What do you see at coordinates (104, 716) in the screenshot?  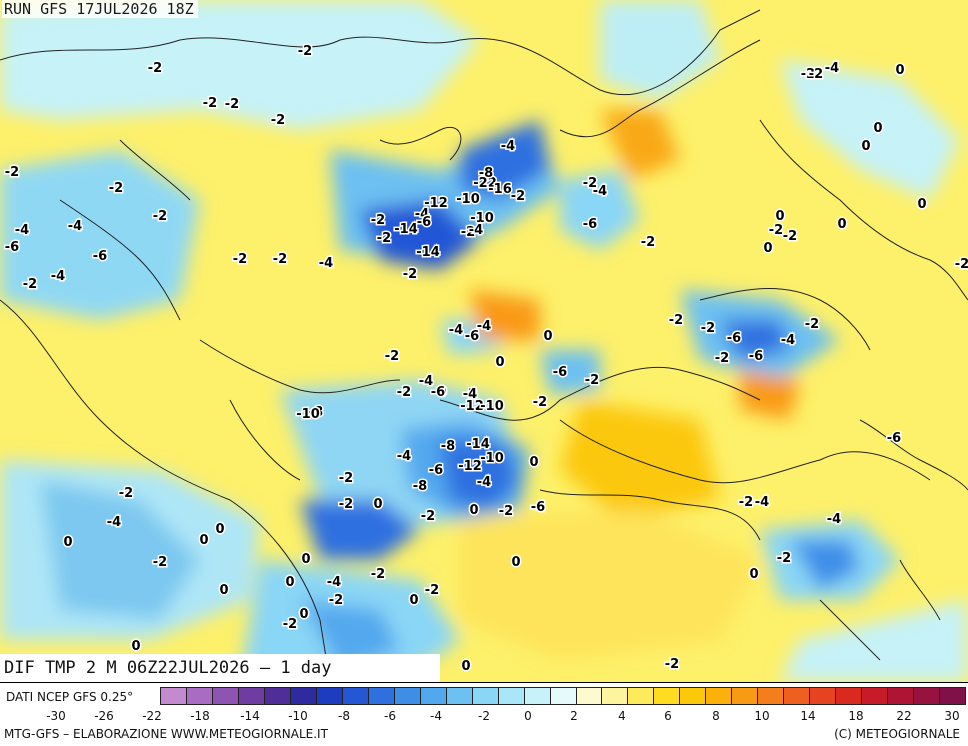 I see `legend-tick-label: -26` at bounding box center [104, 716].